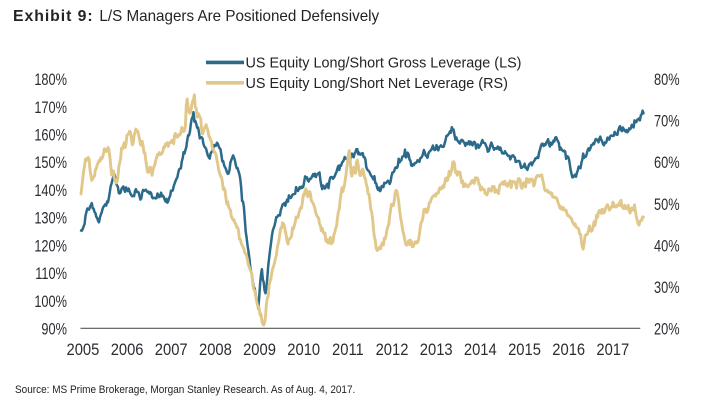  I want to click on svg-text: 2010, so click(303, 350).